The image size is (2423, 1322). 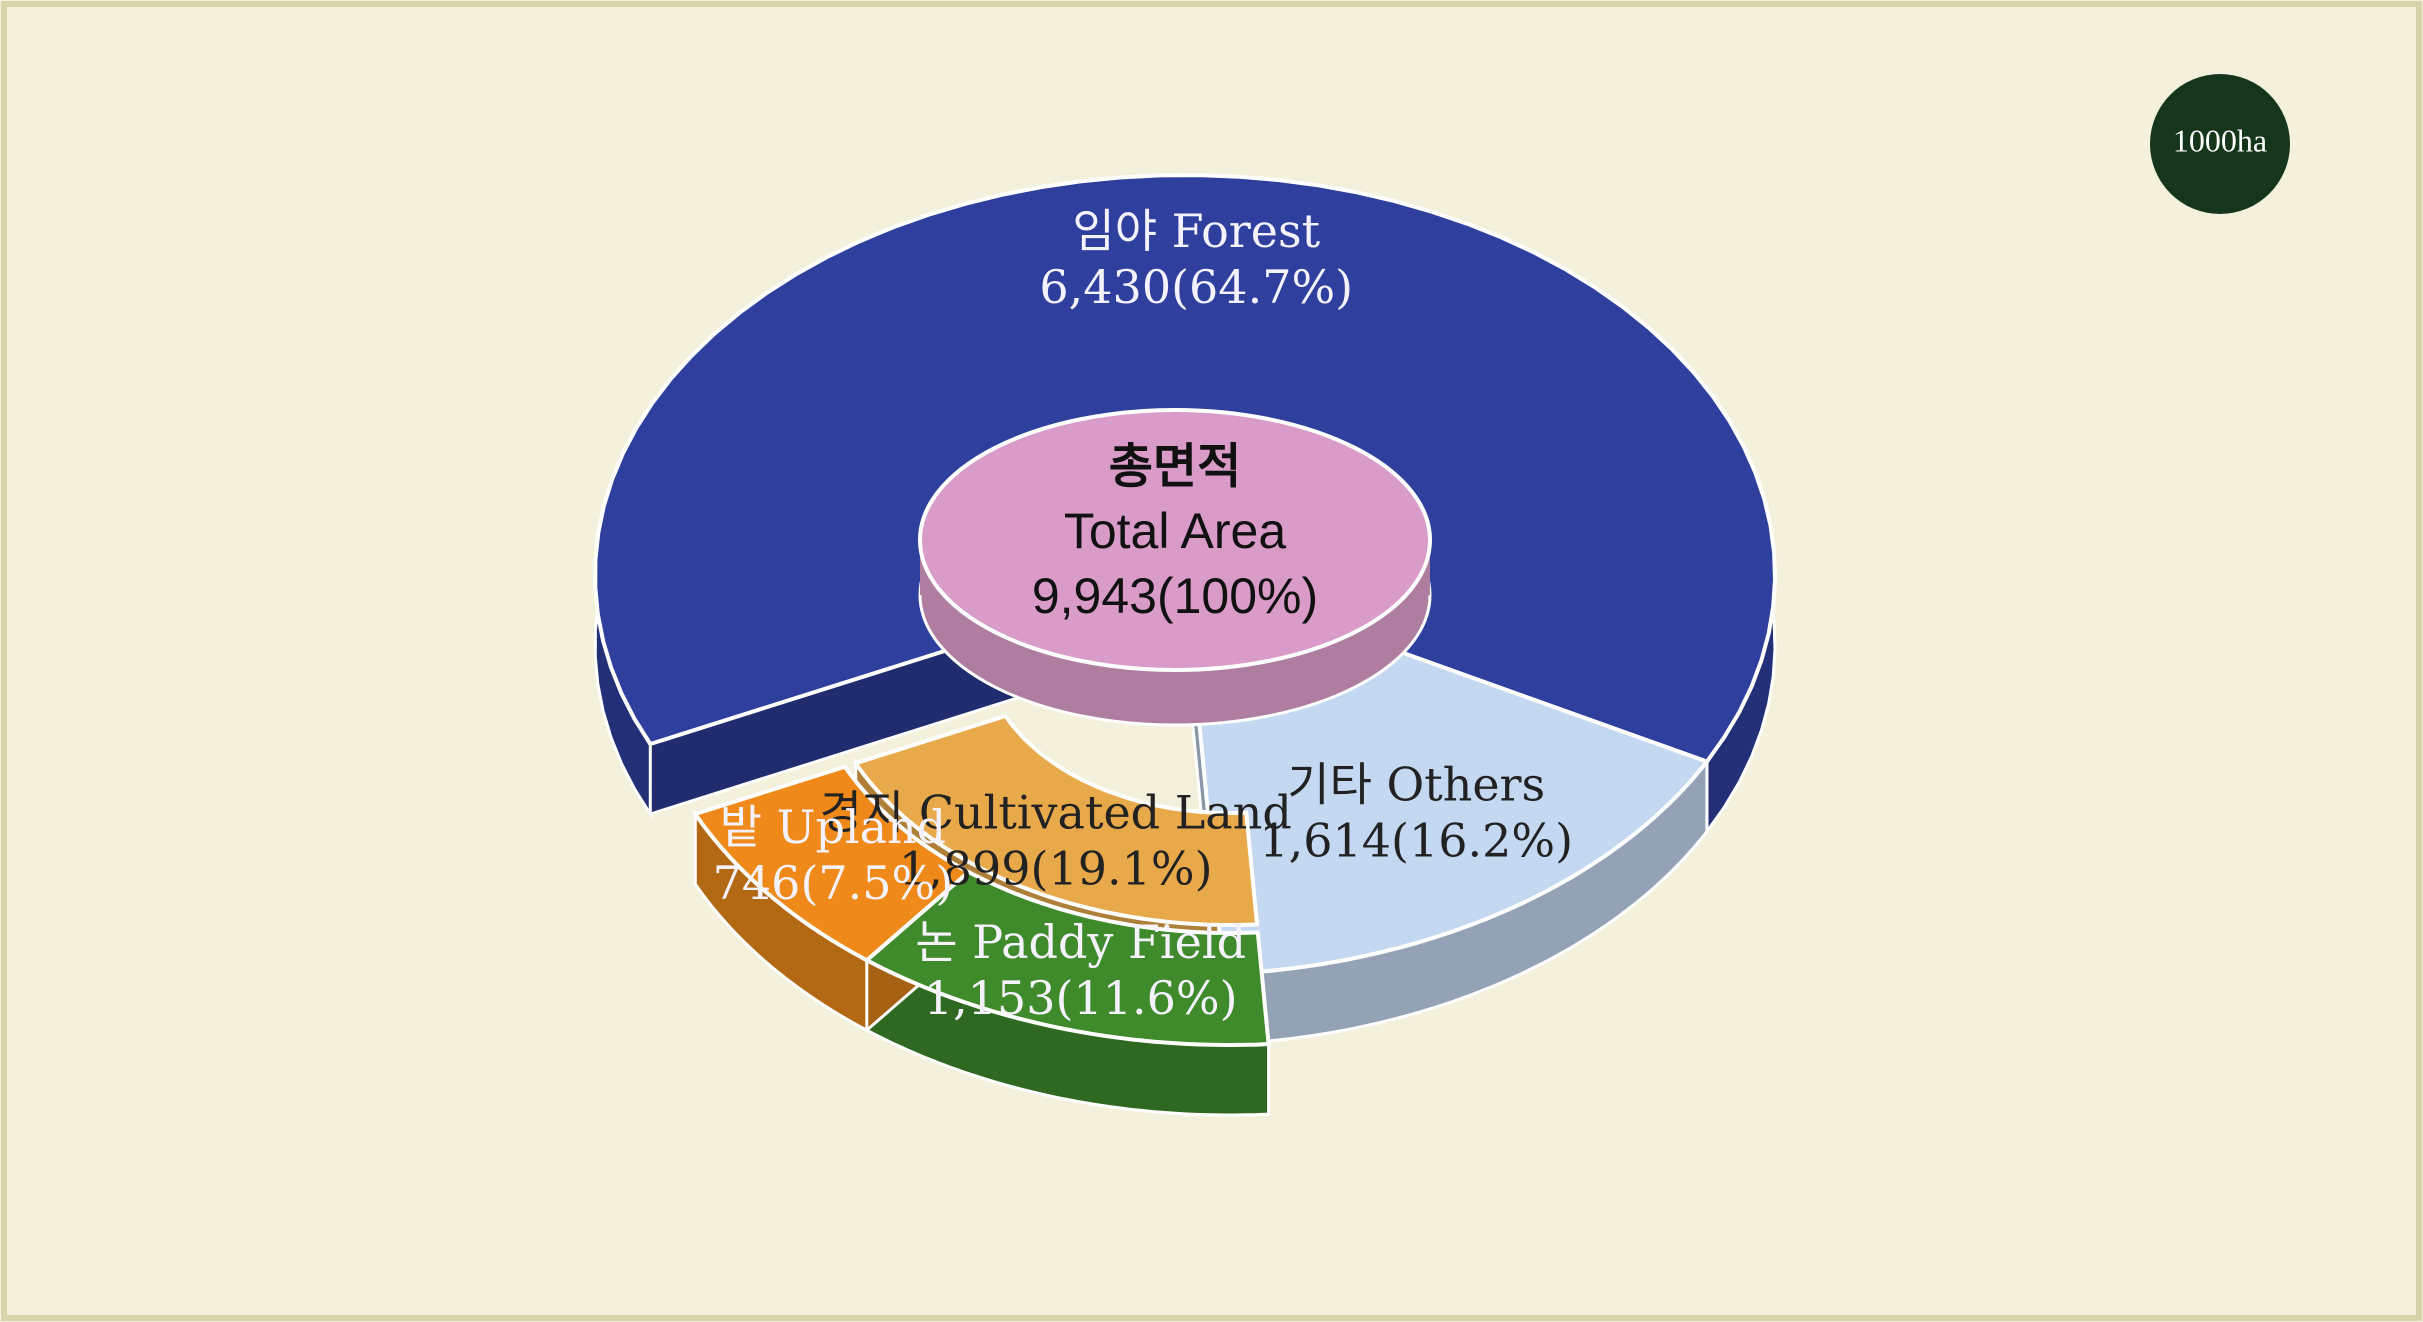 I want to click on hub, so click(x=1175, y=540).